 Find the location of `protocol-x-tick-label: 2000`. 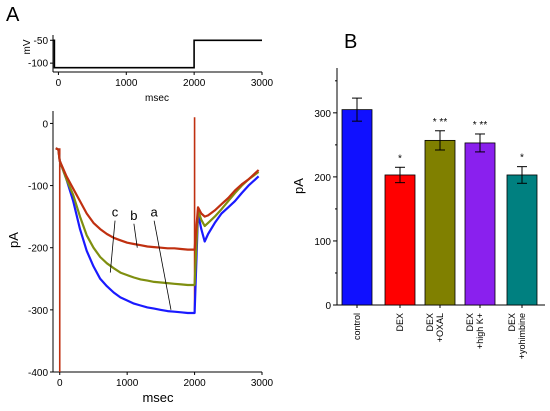

protocol-x-tick-label: 2000 is located at coordinates (194, 83).